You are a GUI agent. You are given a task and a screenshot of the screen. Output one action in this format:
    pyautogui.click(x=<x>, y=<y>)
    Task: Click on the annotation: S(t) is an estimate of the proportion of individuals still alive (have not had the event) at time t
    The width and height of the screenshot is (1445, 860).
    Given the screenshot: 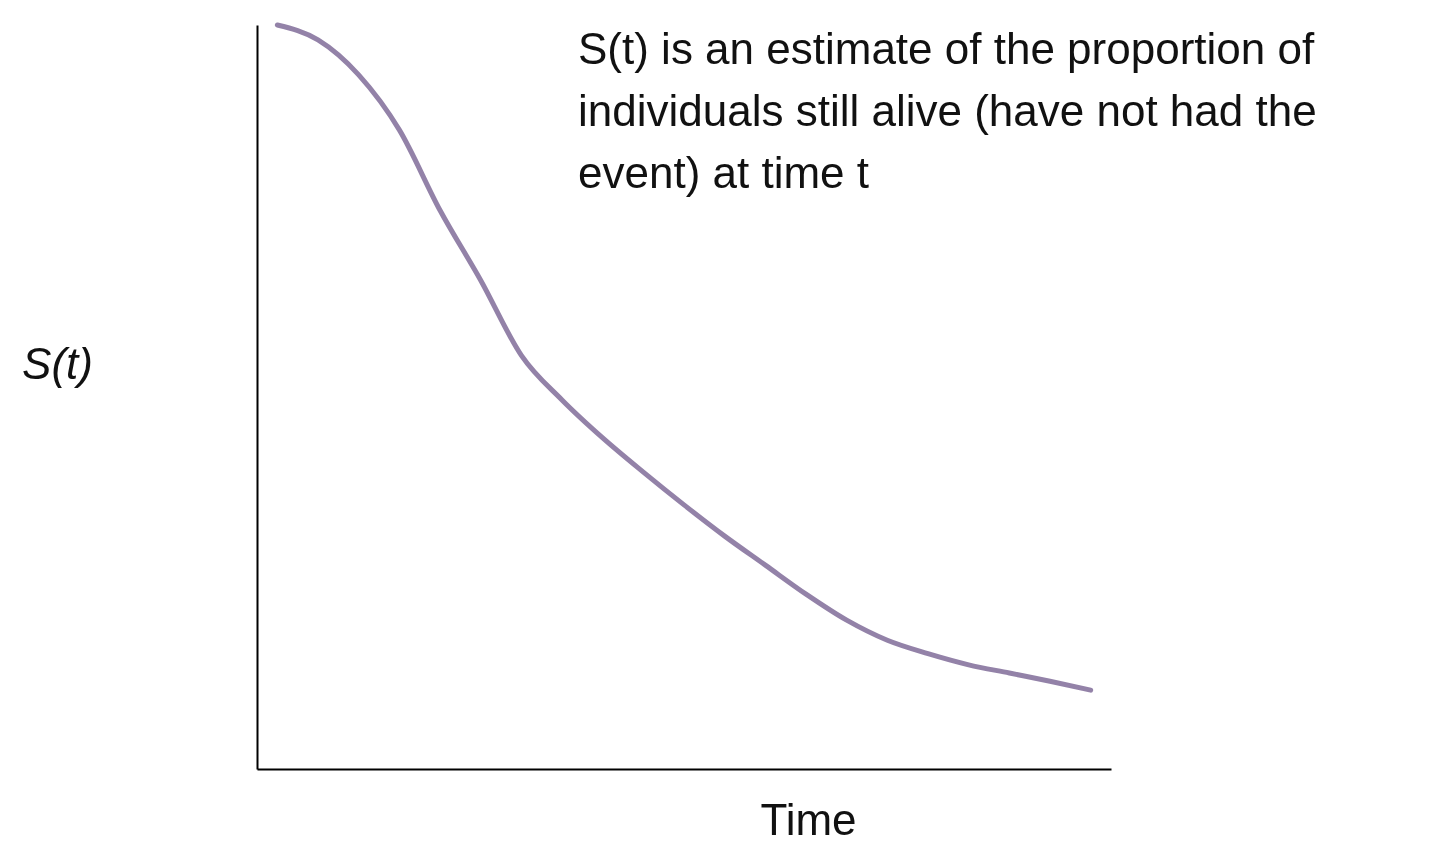 What is the action you would take?
    pyautogui.click(x=948, y=111)
    